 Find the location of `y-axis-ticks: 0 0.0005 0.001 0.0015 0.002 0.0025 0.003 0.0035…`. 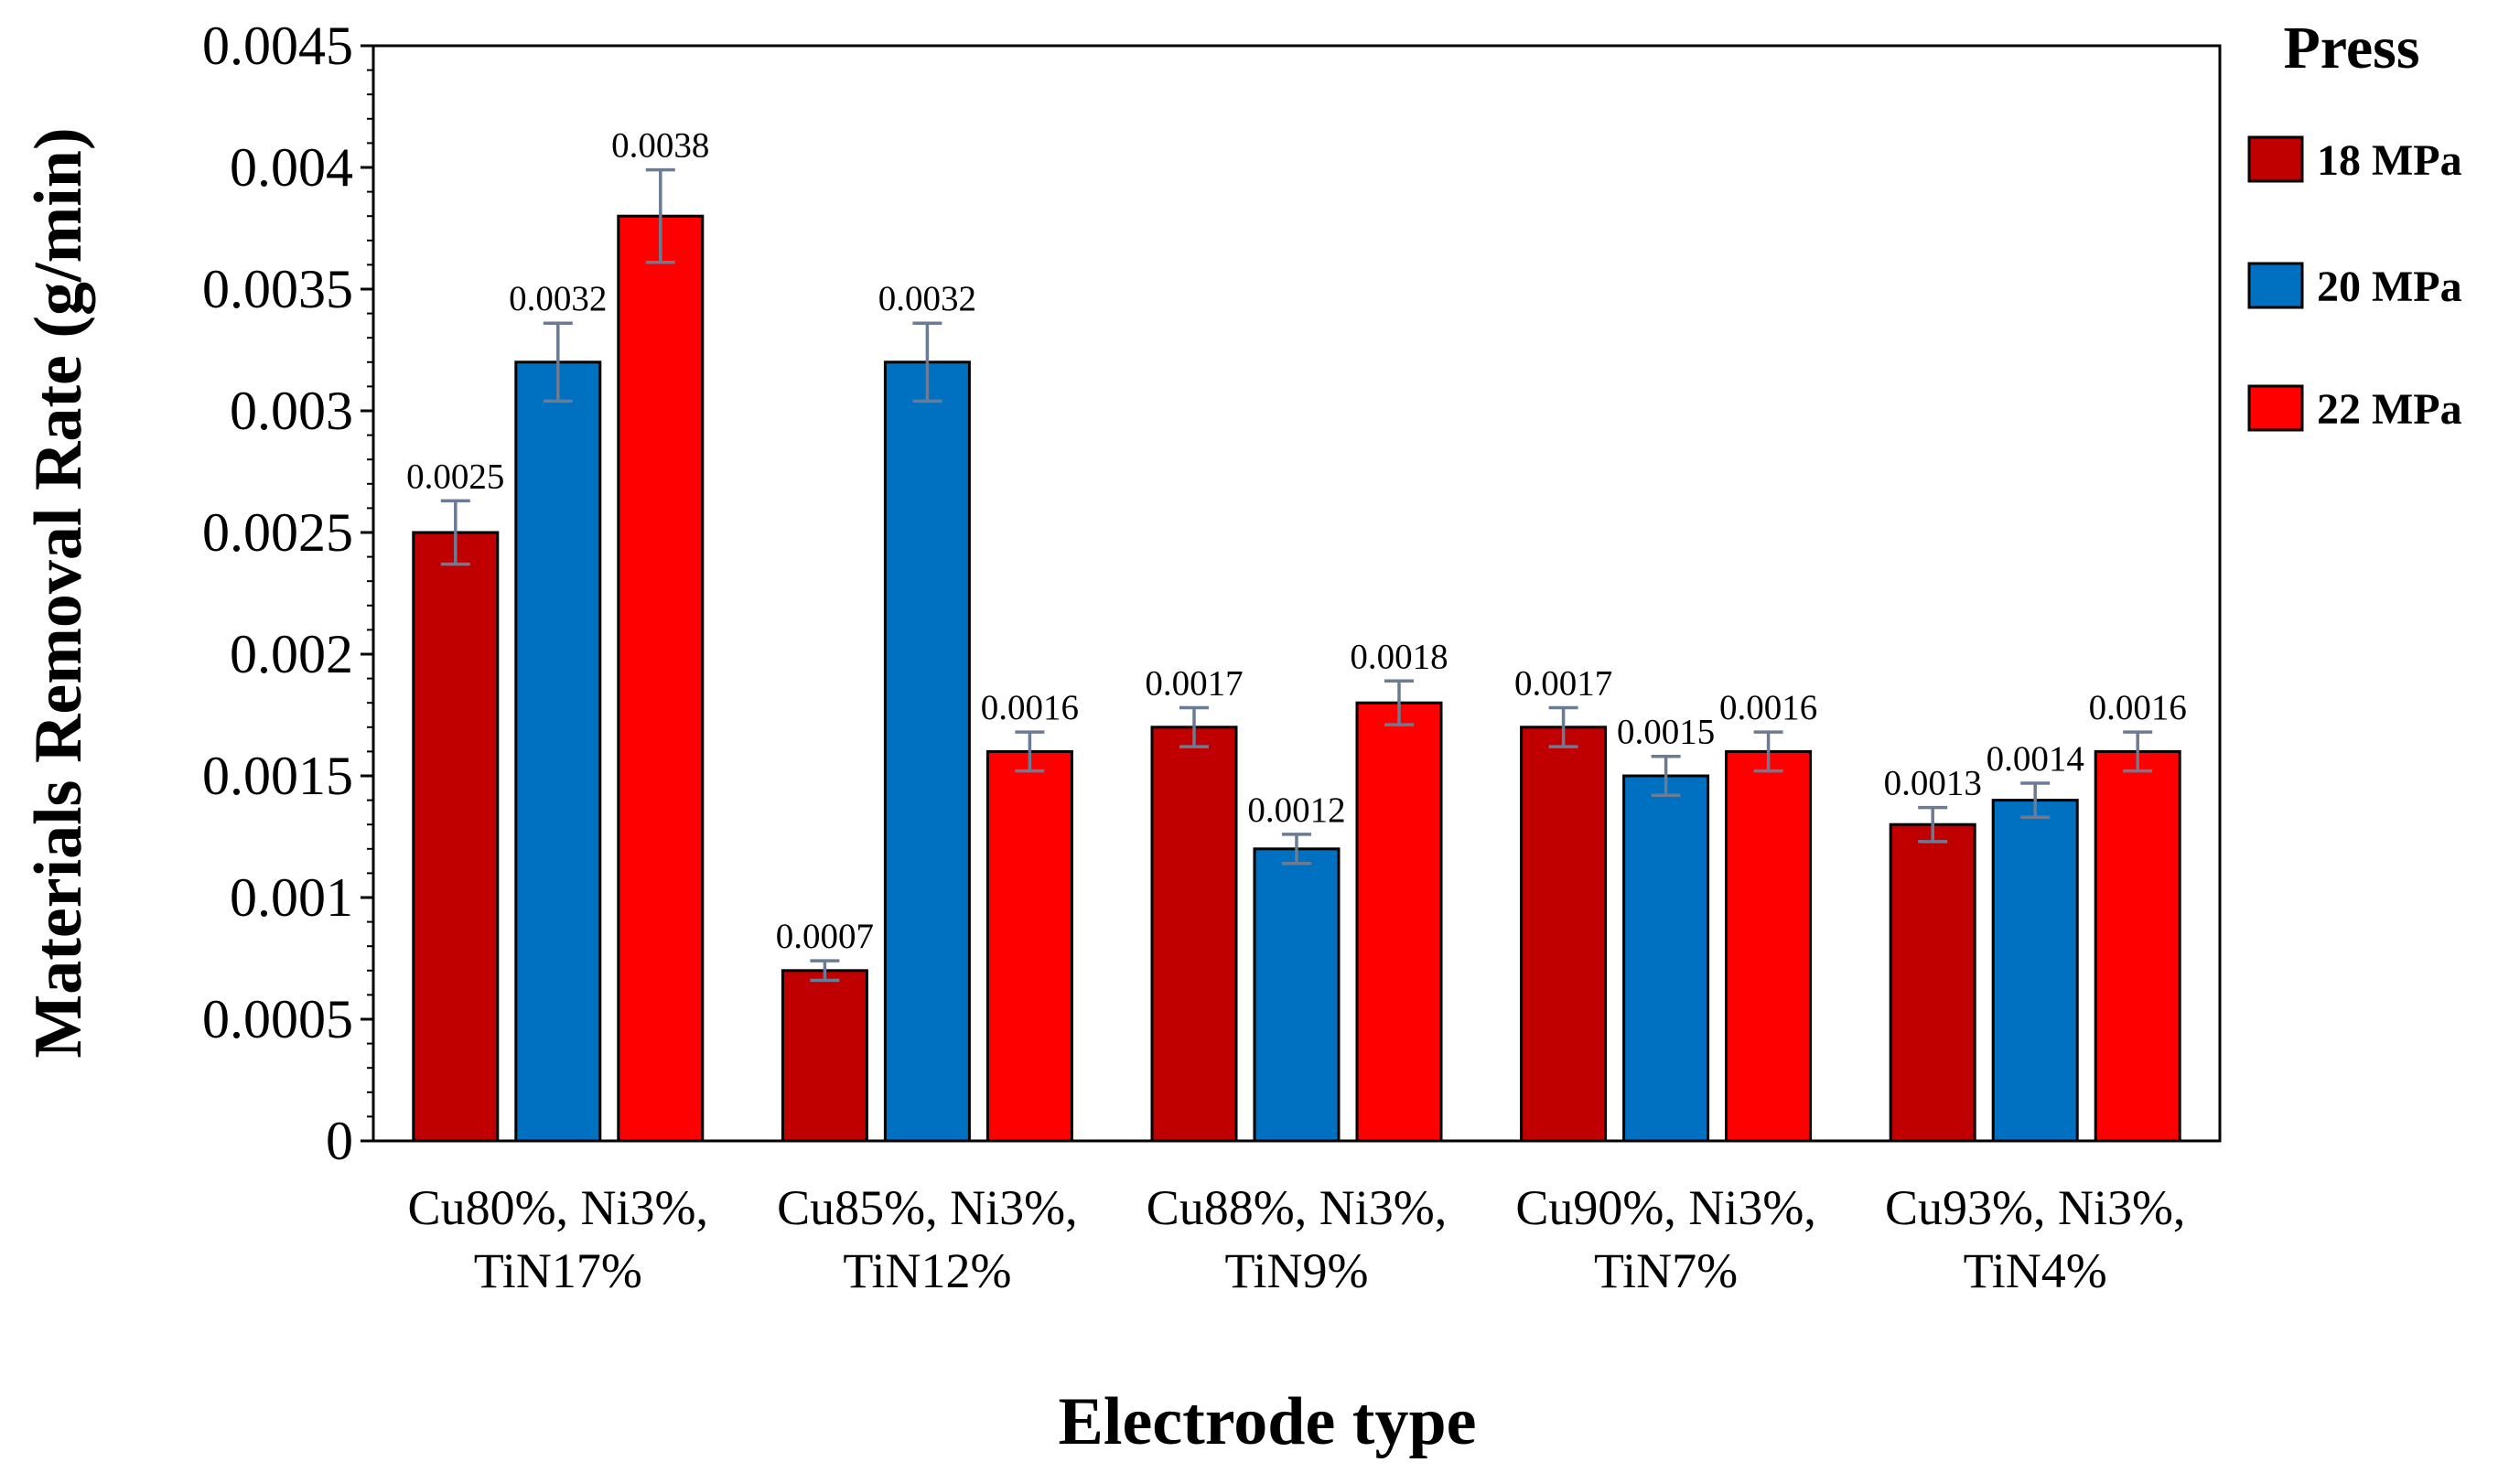

y-axis-ticks: 0 0.0005 0.001 0.0015 0.002 0.0025 0.003 0.0035… is located at coordinates (287, 593).